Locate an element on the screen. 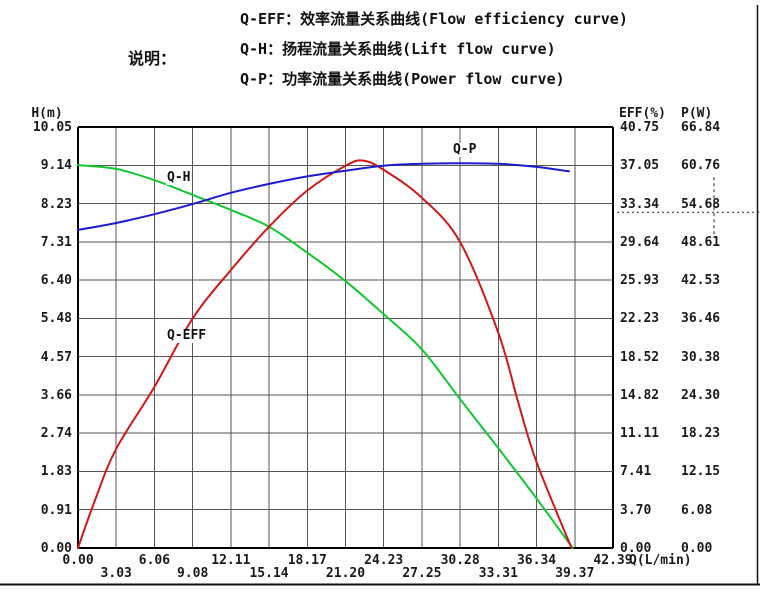  y-right-eff-tick: 40.75 is located at coordinates (640, 127).